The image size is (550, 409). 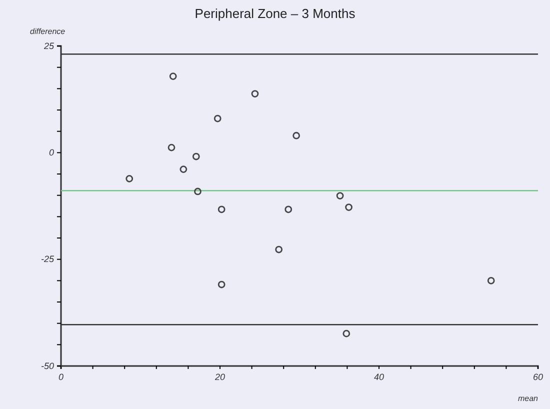 I want to click on y-tick-label: -50, so click(x=47, y=365).